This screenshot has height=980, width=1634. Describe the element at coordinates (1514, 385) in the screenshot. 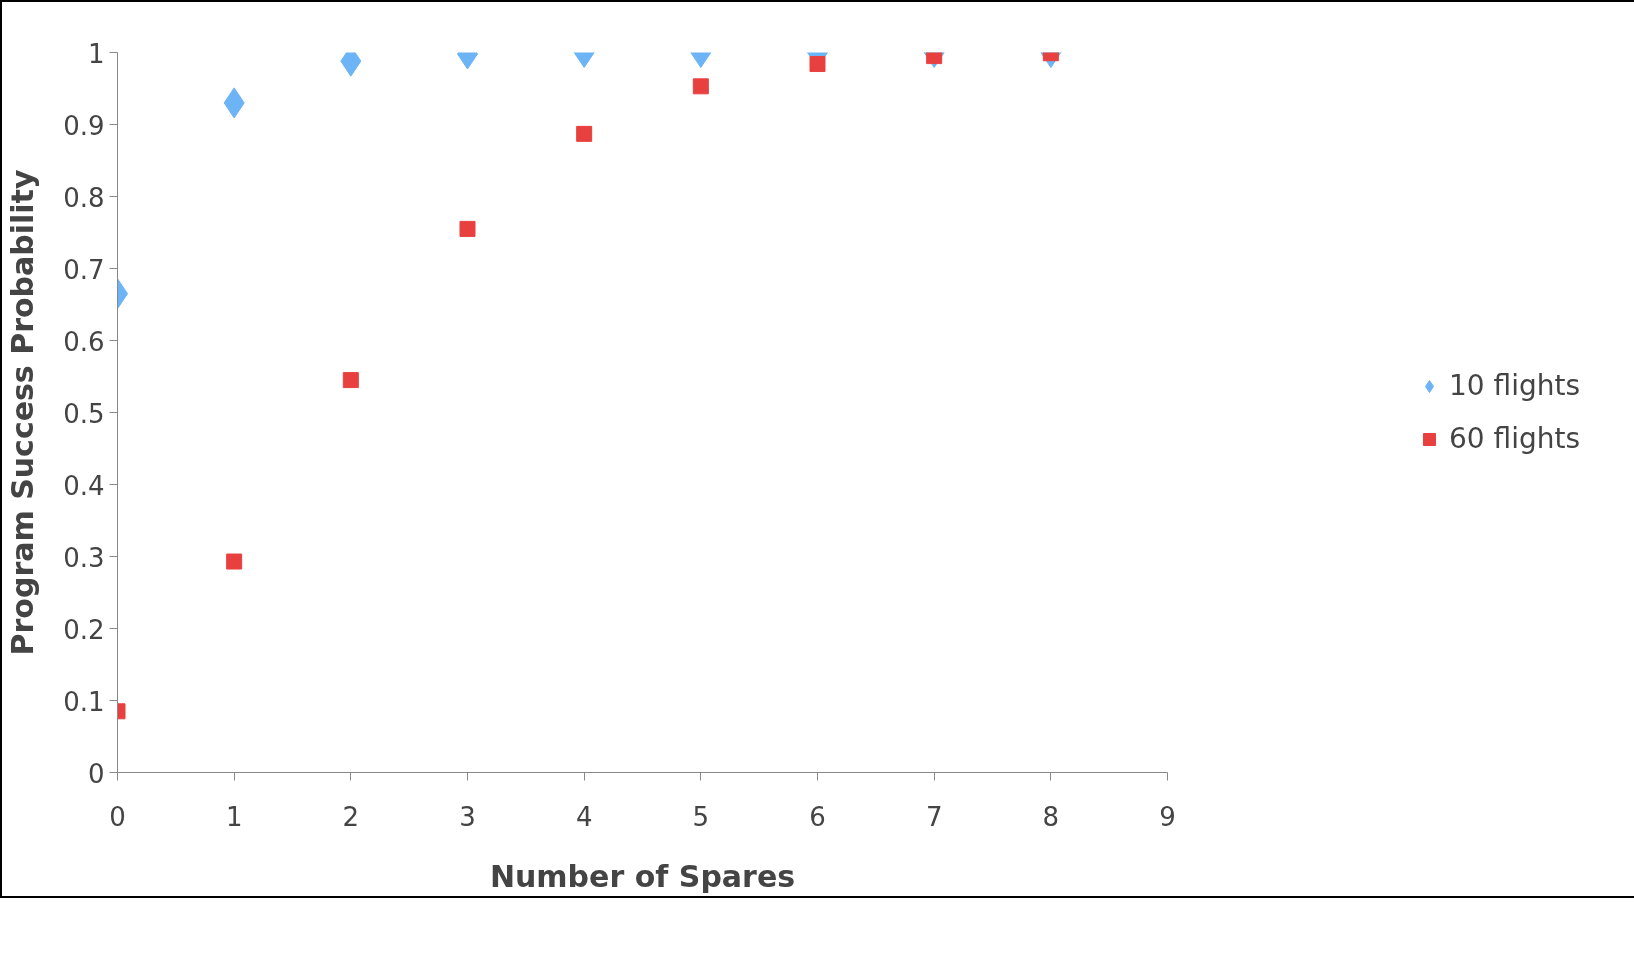

I see `legend-label: 10 flights` at that location.